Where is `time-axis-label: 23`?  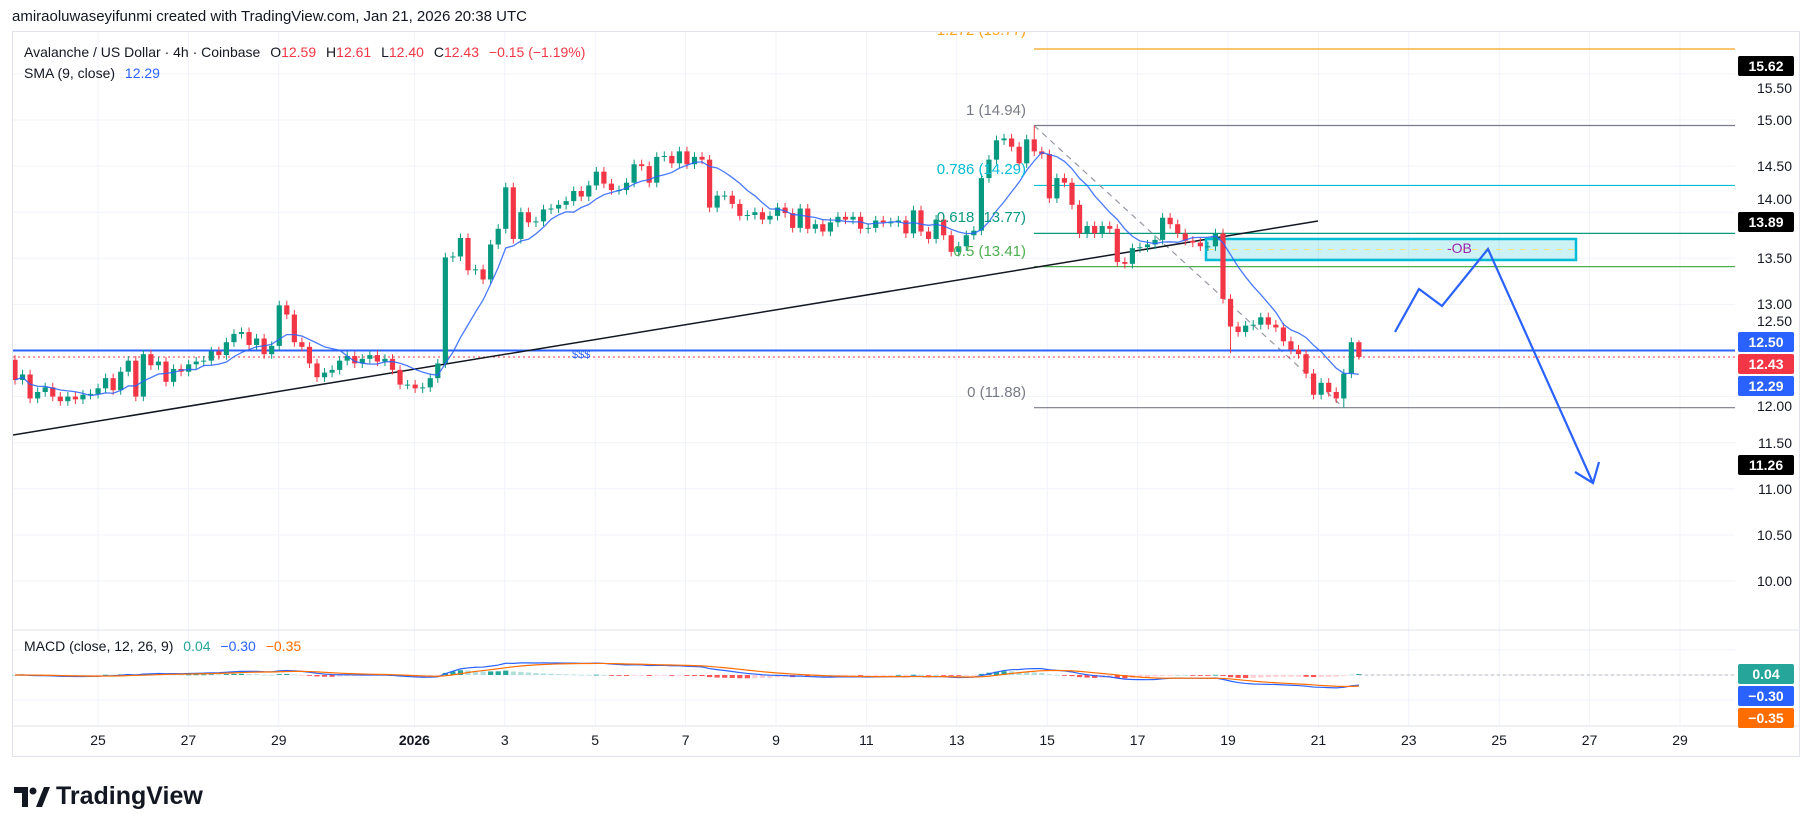 time-axis-label: 23 is located at coordinates (1409, 740).